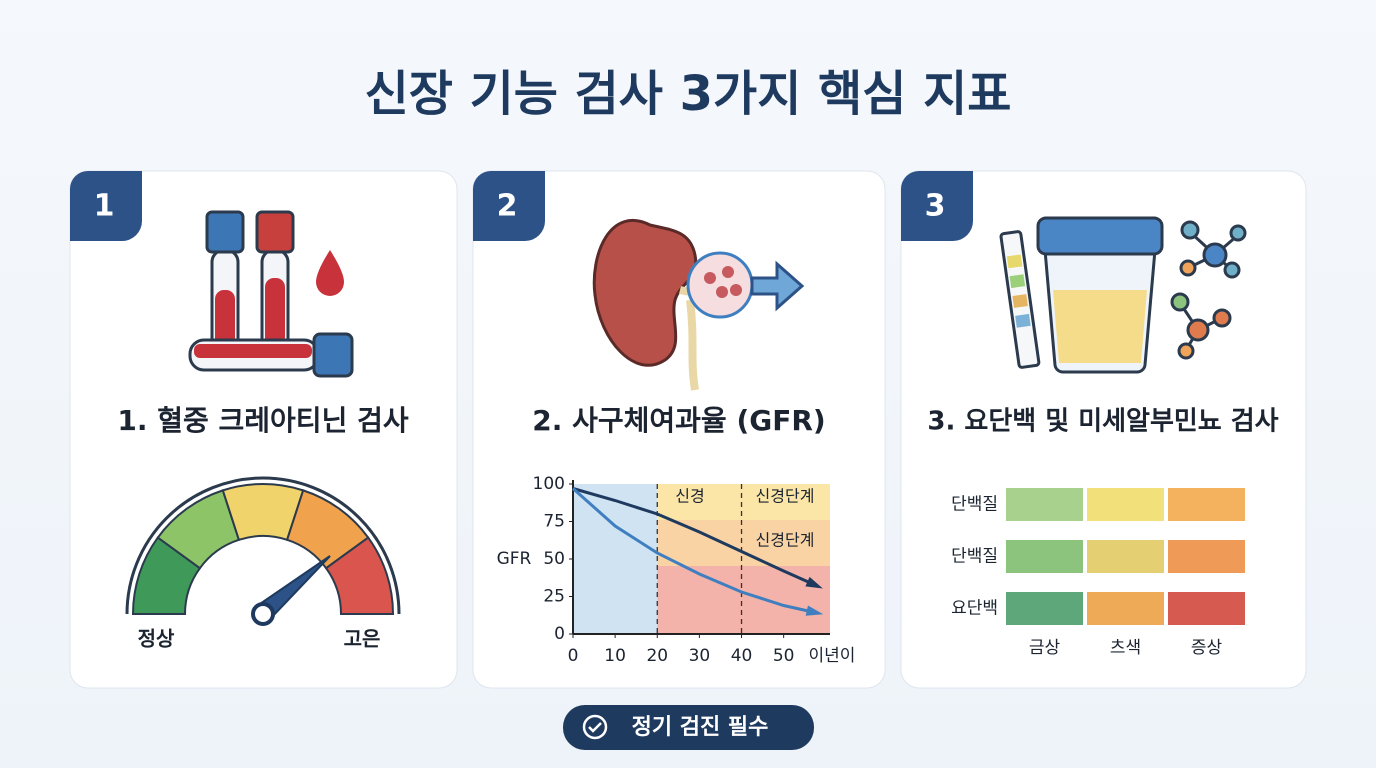  I want to click on card-heading: 1. 혈중 크레아티닌 검사, so click(262, 420).